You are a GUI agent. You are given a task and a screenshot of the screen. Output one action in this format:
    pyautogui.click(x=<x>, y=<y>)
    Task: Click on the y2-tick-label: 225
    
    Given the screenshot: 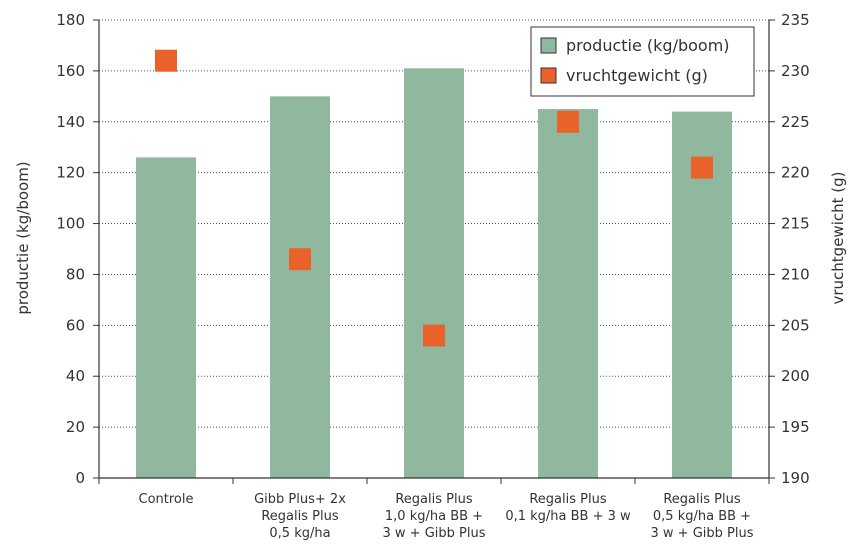 What is the action you would take?
    pyautogui.click(x=795, y=122)
    